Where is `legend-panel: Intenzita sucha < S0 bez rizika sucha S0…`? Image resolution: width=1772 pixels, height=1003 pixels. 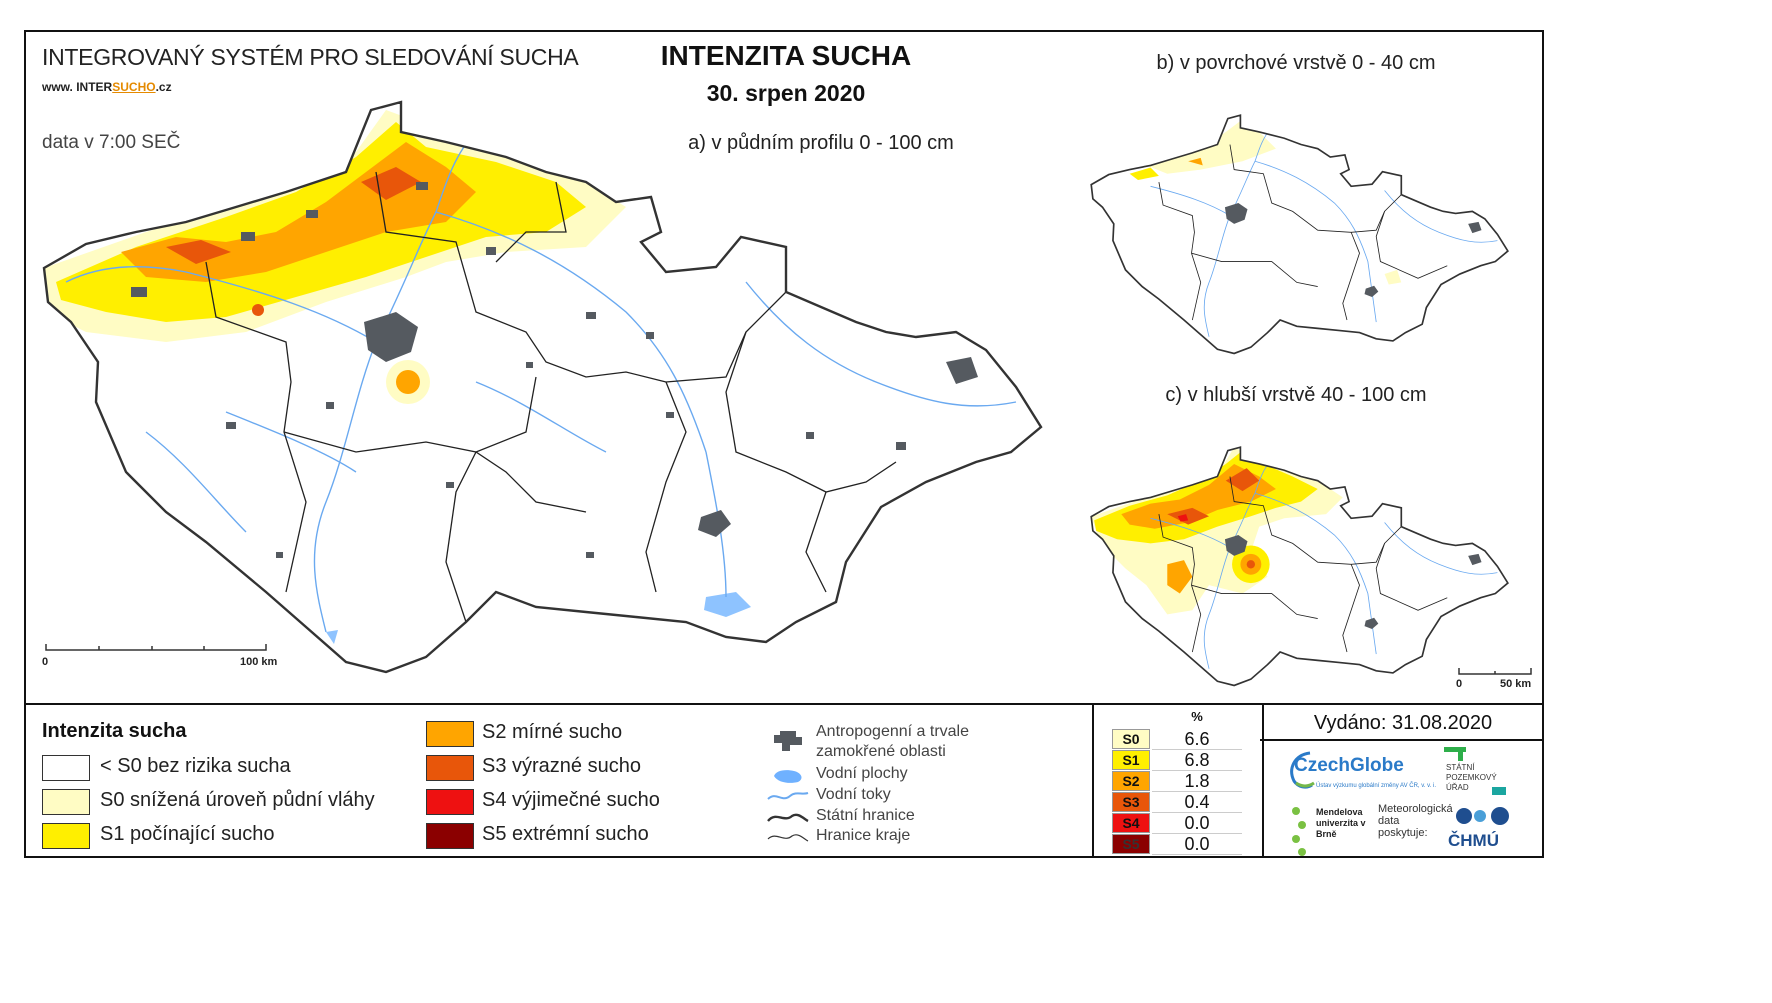 legend-panel: Intenzita sucha < S0 bez rizika sucha S0… is located at coordinates (784, 779).